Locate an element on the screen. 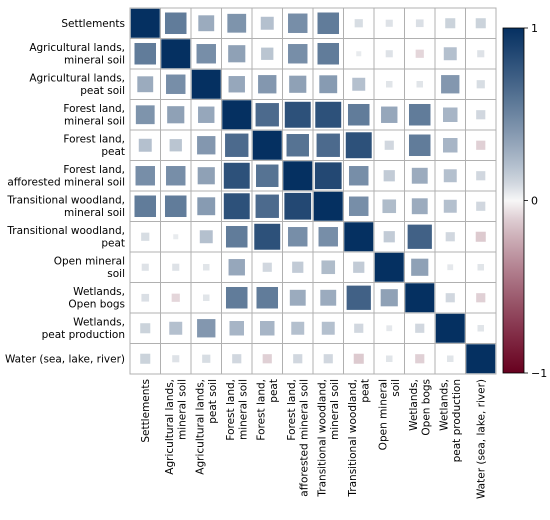  heatmap-square-r2-c8 is located at coordinates (389, 84).